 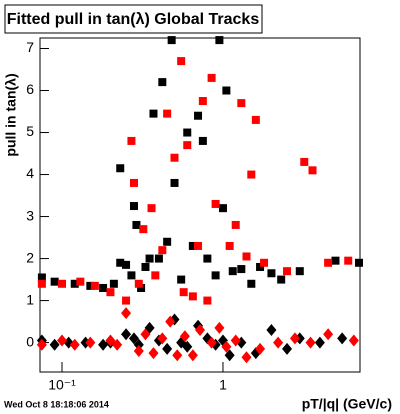 What do you see at coordinates (30, 341) in the screenshot?
I see `y-tick-label: 0` at bounding box center [30, 341].